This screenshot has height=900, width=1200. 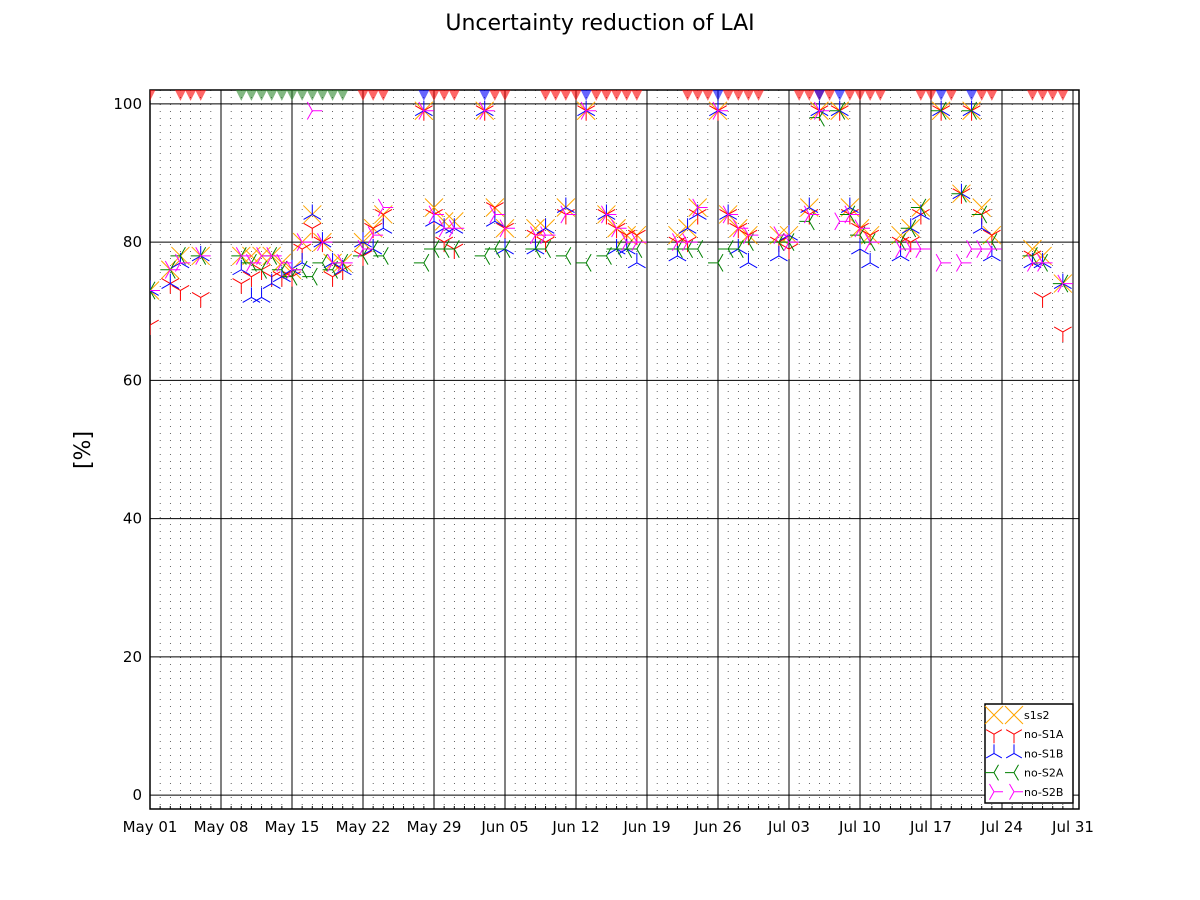 I want to click on x-tick-label: Jul 17, so click(x=930, y=827).